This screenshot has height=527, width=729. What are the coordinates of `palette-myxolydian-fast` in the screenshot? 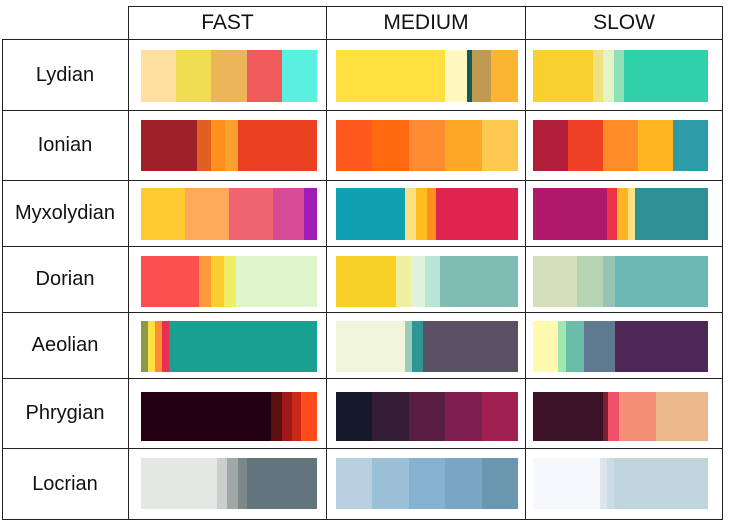 It's located at (229, 214).